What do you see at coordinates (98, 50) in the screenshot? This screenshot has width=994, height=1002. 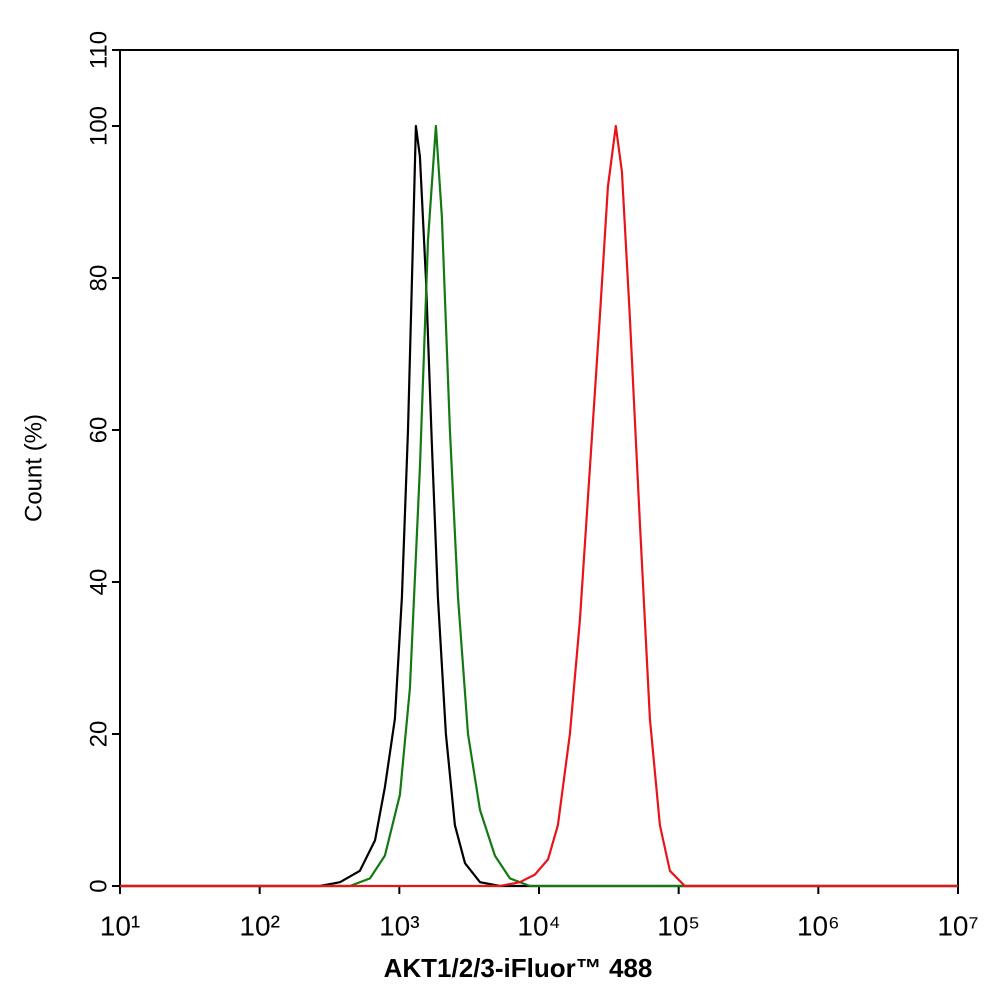 I see `y-tick-label: 110` at bounding box center [98, 50].